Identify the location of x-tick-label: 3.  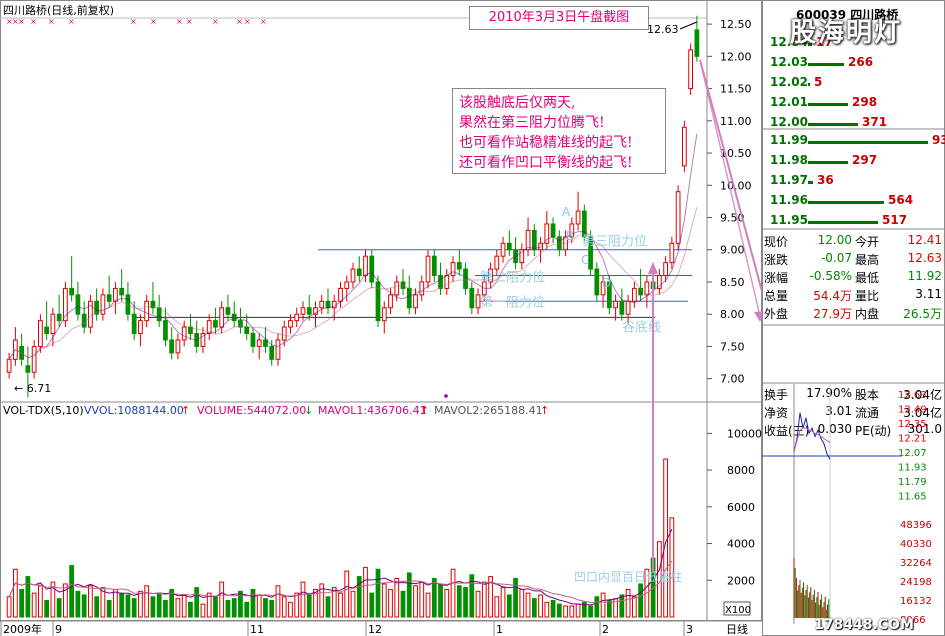
(689, 629).